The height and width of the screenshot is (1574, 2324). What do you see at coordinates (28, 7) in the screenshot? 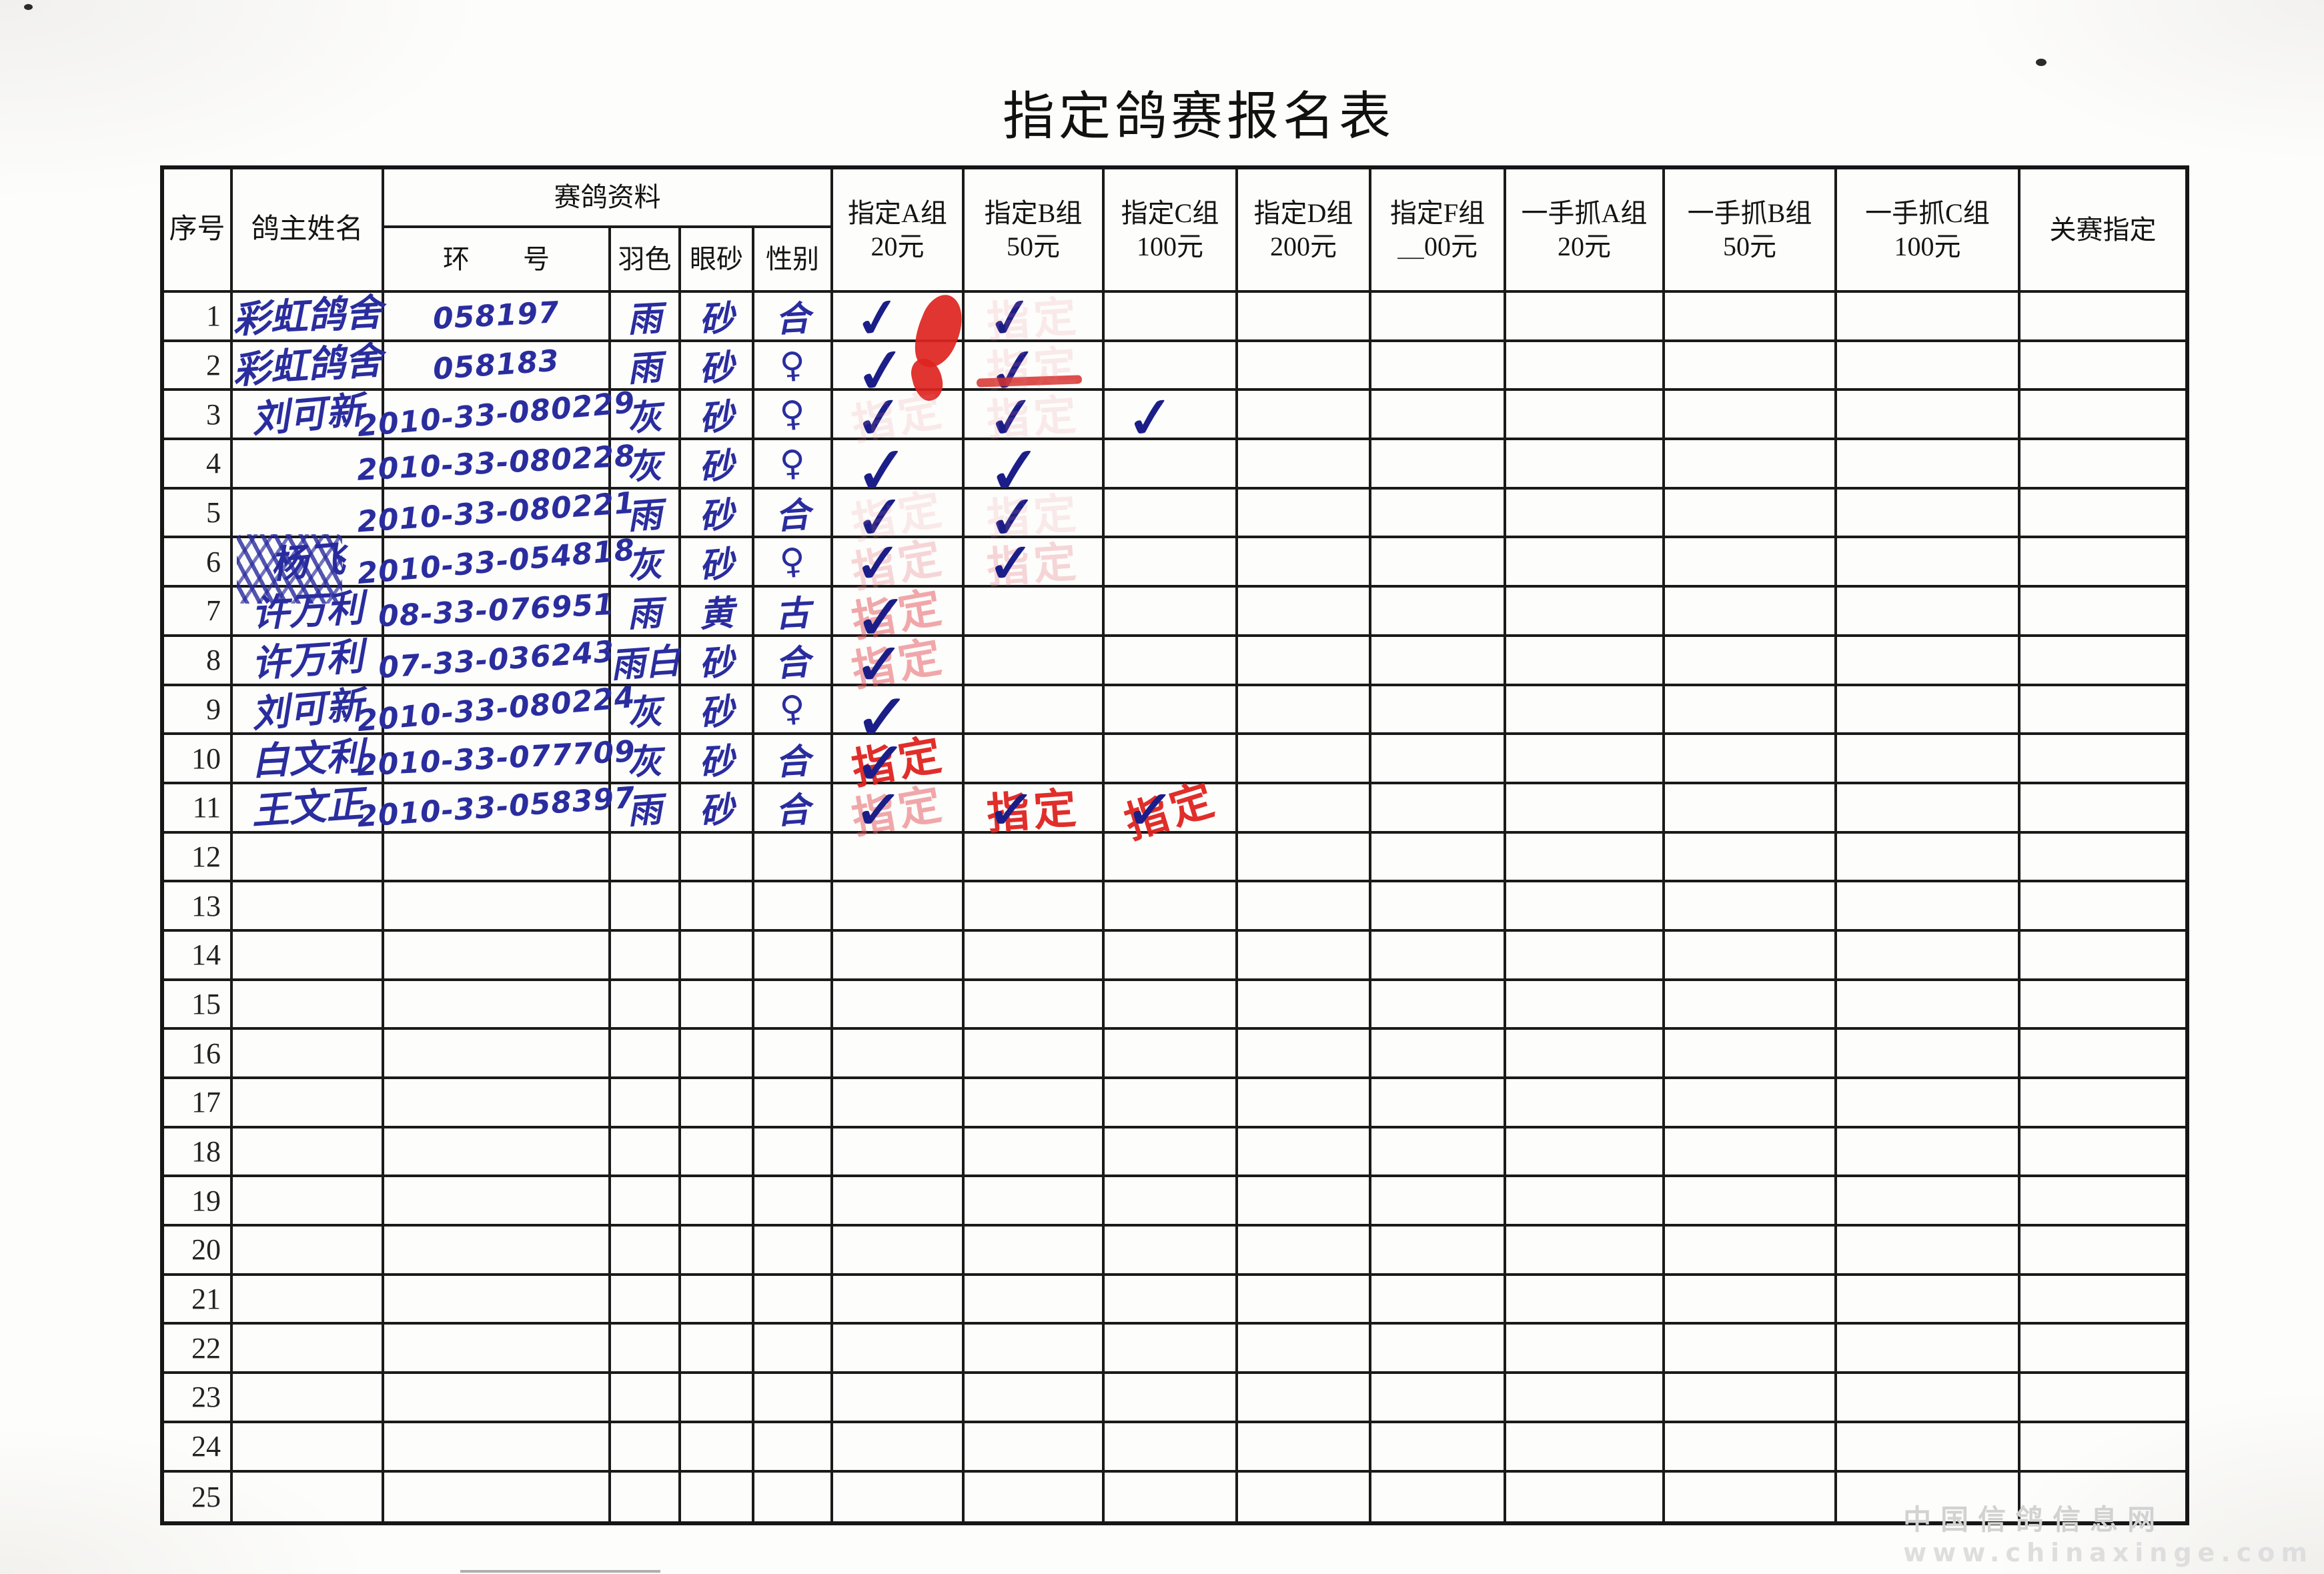
I see `ink-speck` at bounding box center [28, 7].